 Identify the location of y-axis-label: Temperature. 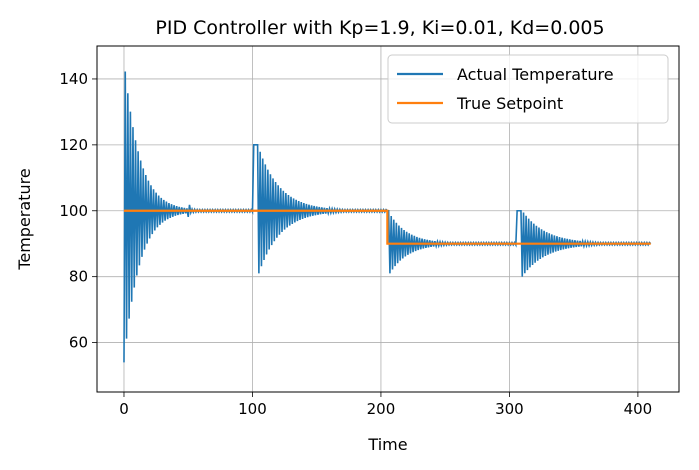
(24, 219).